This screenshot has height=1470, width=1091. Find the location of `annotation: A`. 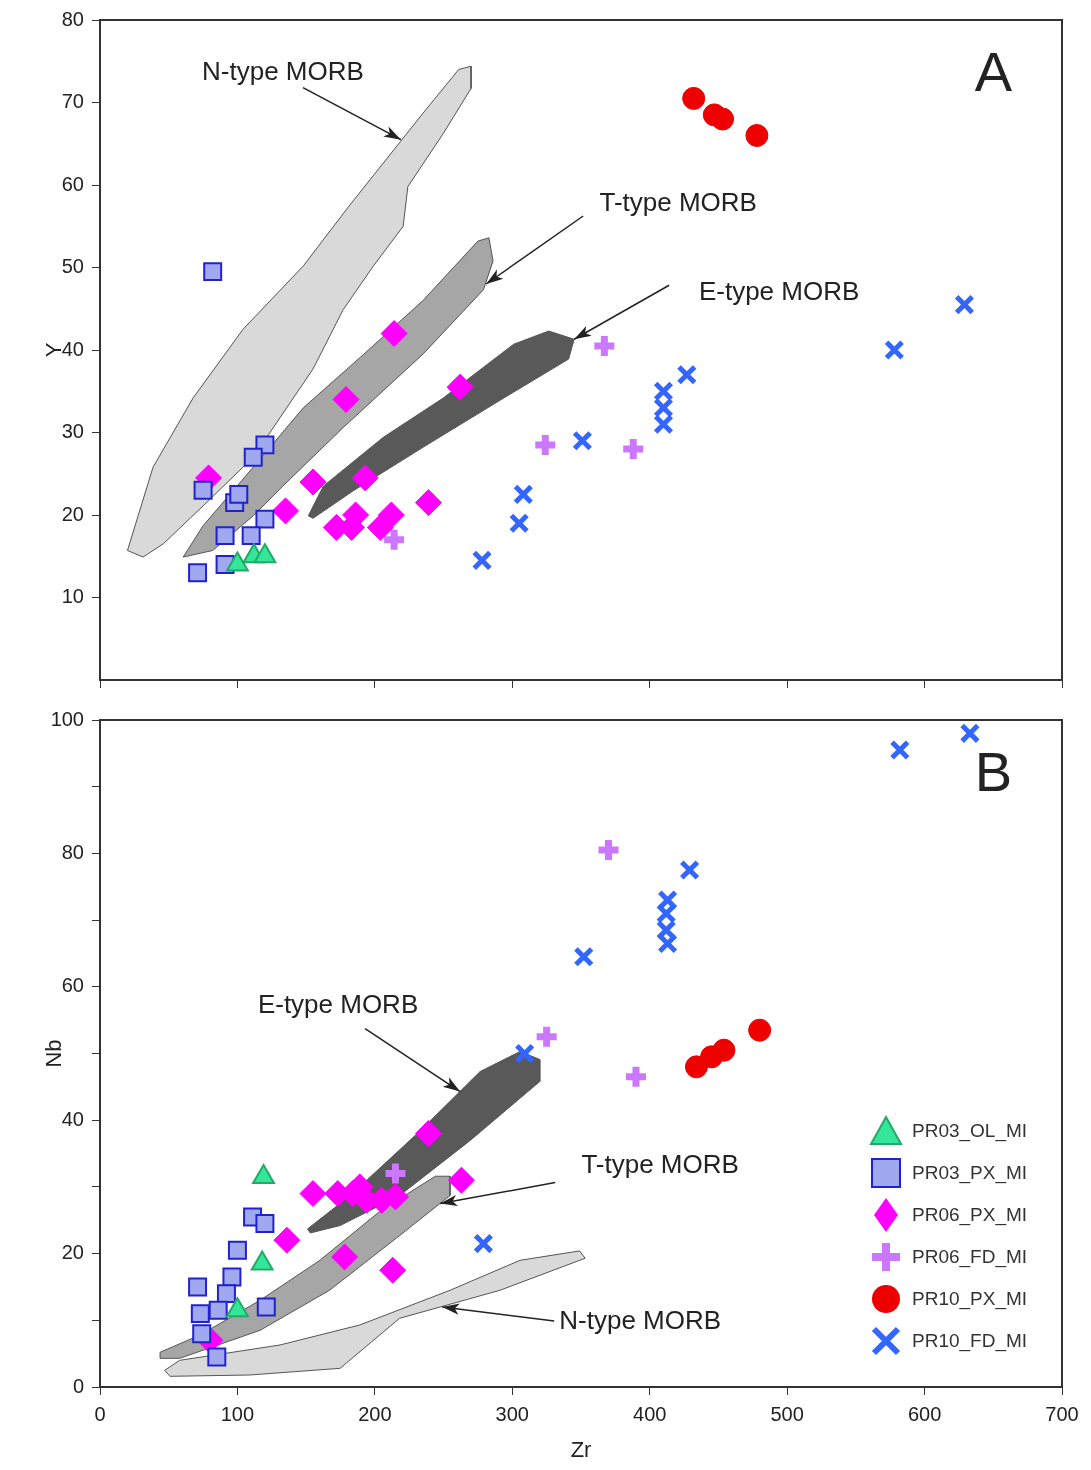

annotation: A is located at coordinates (993, 72).